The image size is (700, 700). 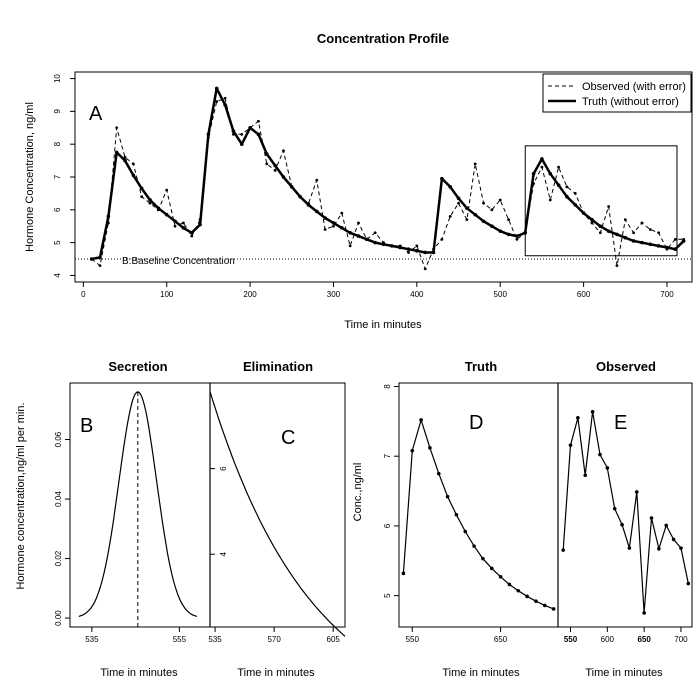 What do you see at coordinates (57, 275) in the screenshot?
I see `panel-a-ytick-label: 4` at bounding box center [57, 275].